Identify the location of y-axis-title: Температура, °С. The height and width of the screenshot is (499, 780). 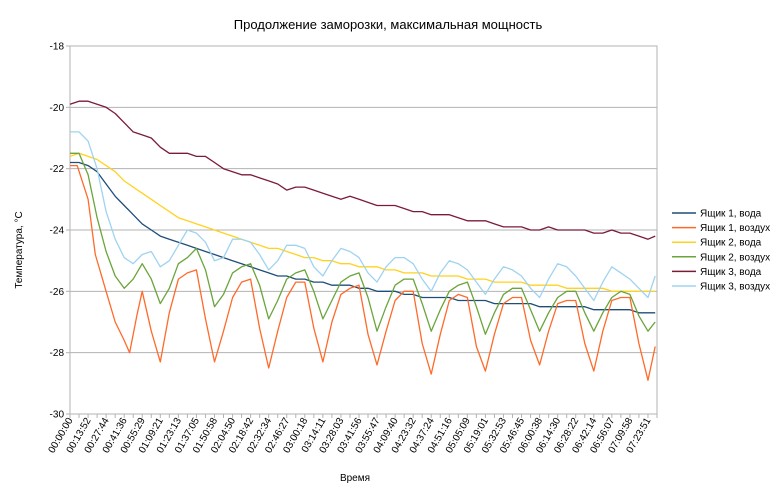
(19, 249).